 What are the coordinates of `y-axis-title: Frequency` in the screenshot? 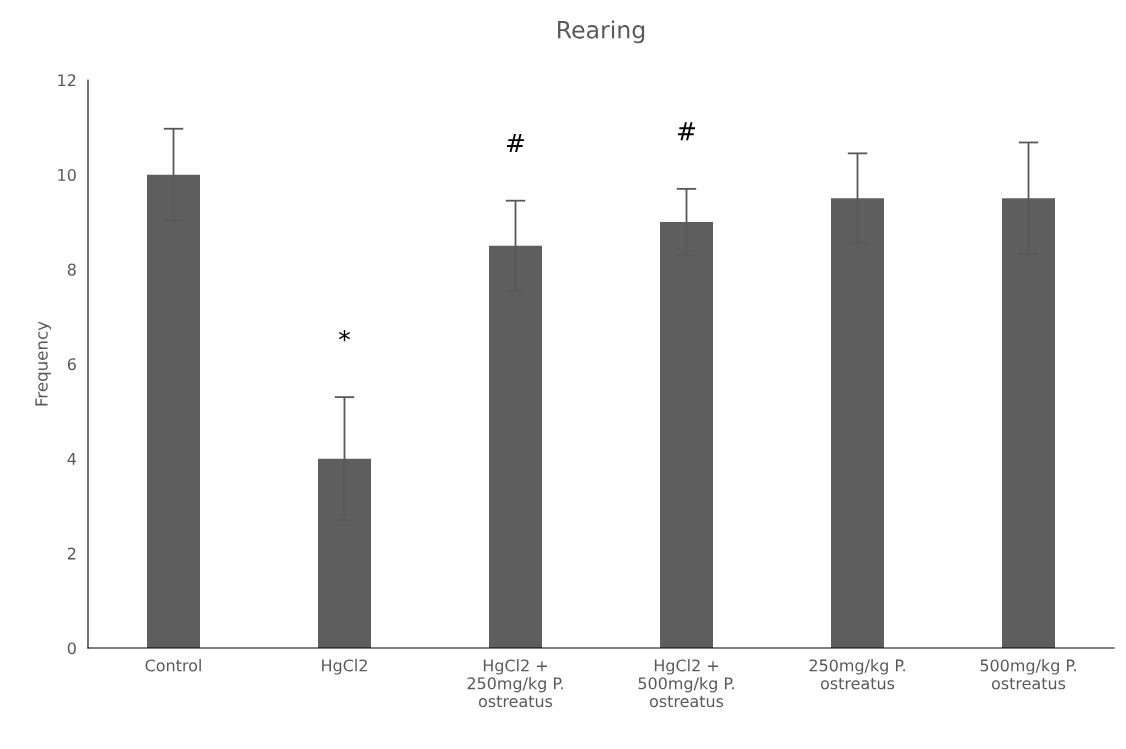 It's located at (43, 363).